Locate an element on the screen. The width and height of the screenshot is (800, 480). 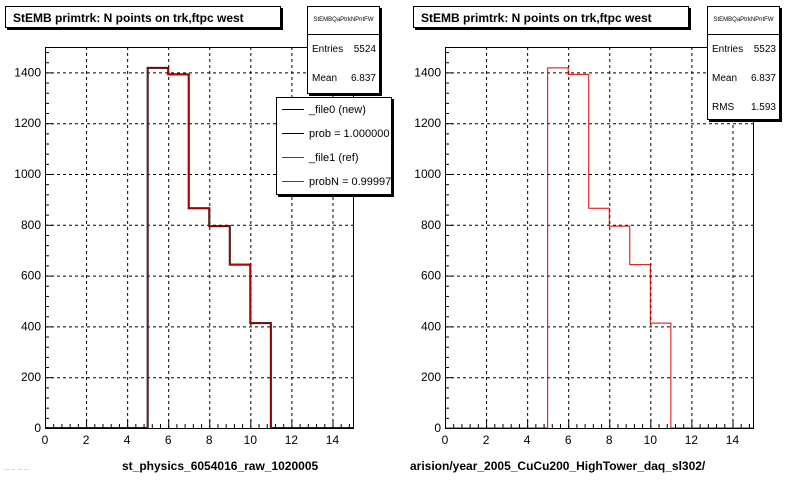
legend-entry-new: _file0 (new) is located at coordinates (334, 110).